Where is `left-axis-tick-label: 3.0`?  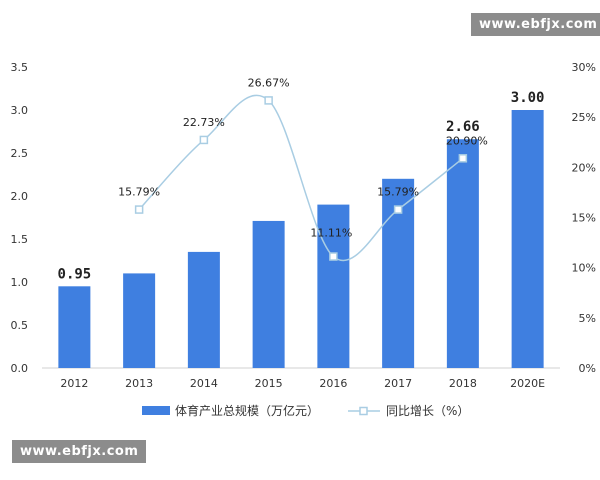
left-axis-tick-label: 3.0 is located at coordinates (20, 110).